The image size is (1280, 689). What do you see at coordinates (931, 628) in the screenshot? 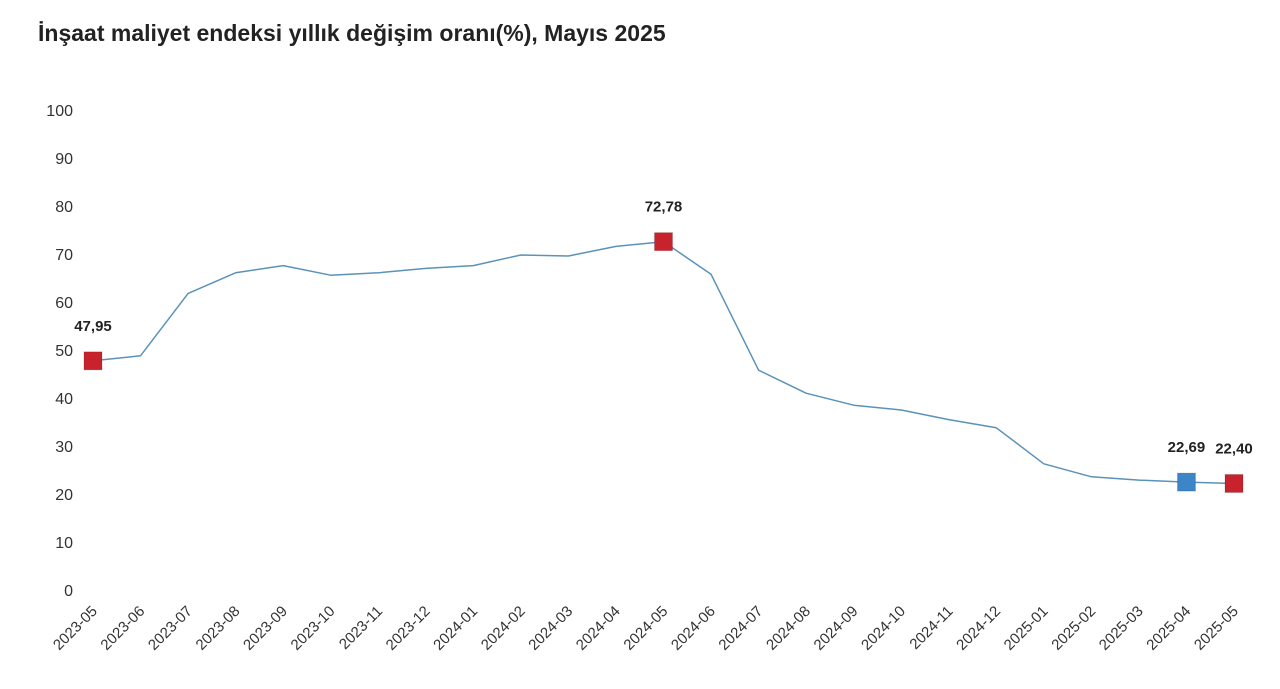
I see `x-tick-label: 2024-11` at bounding box center [931, 628].